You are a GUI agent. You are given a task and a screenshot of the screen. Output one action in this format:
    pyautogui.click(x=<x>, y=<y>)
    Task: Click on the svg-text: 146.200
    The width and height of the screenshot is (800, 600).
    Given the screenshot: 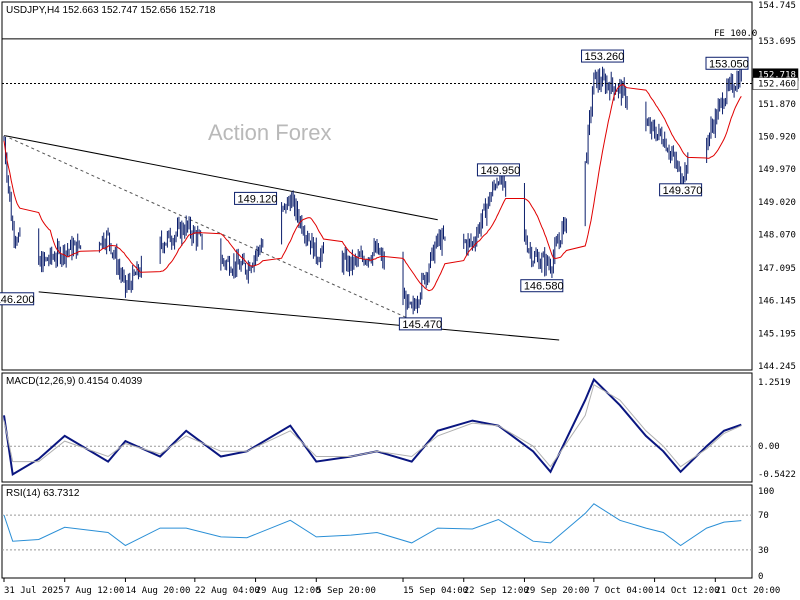 What is the action you would take?
    pyautogui.click(x=17, y=300)
    